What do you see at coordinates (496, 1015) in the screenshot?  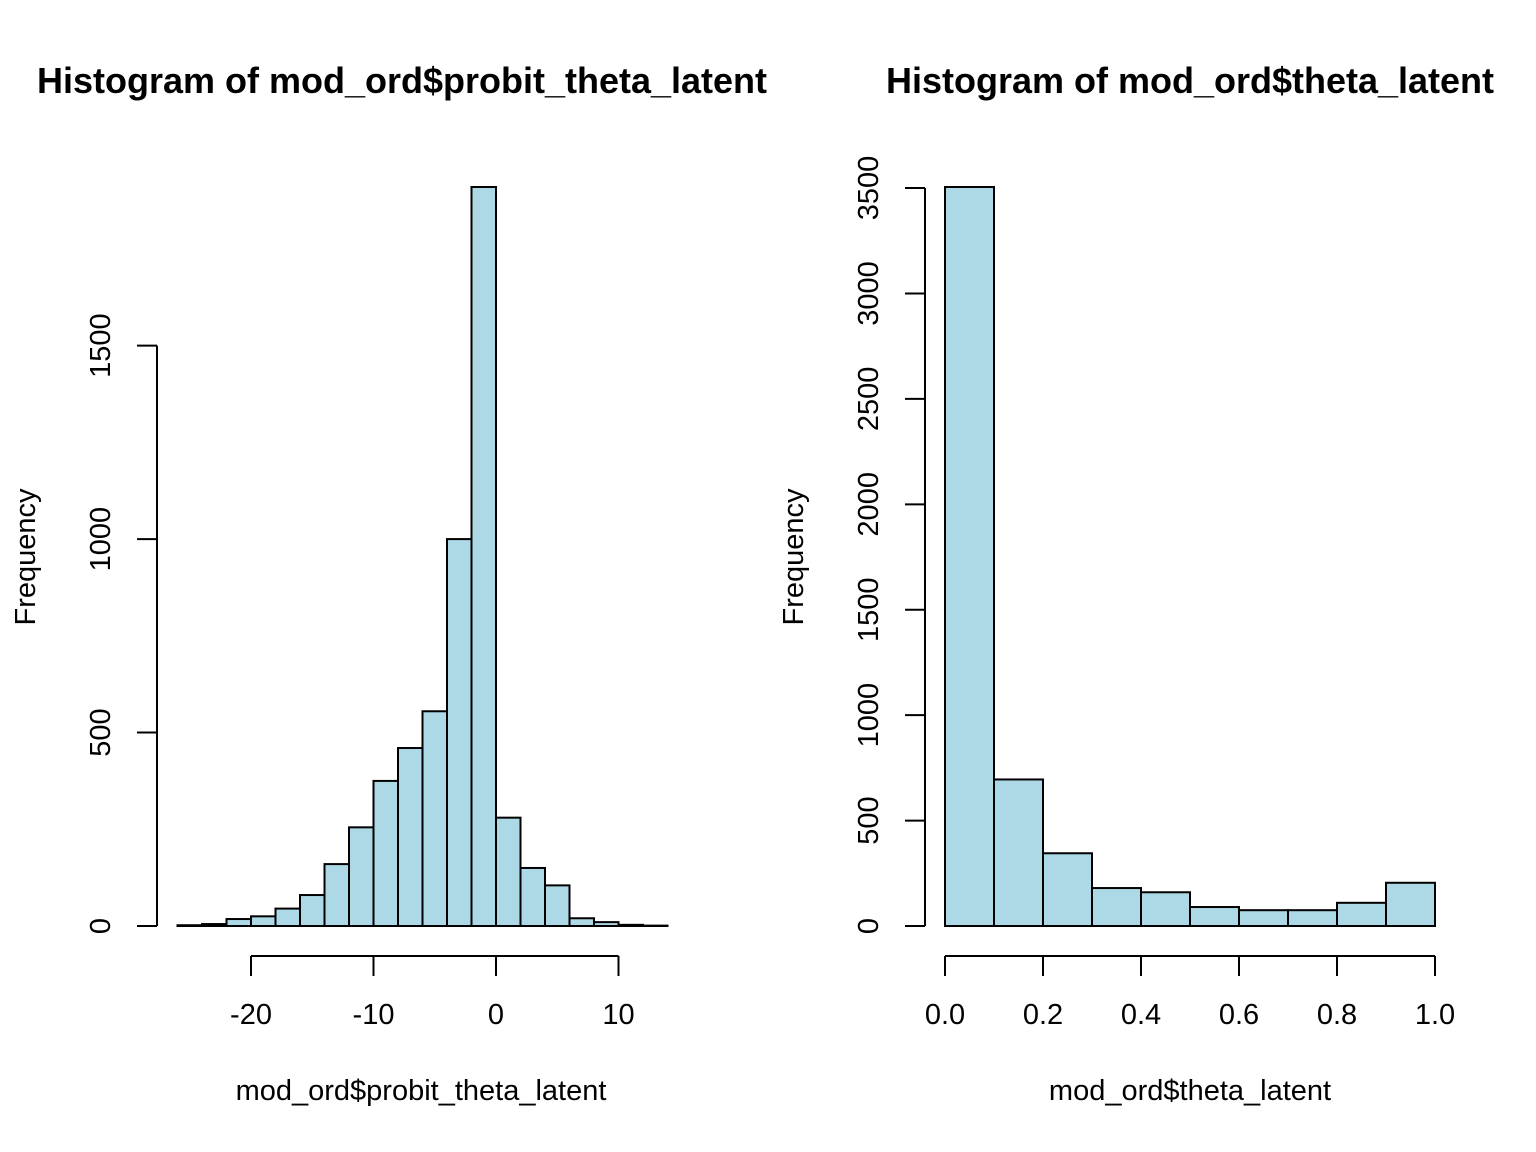 I see `x-tick-label: 0` at bounding box center [496, 1015].